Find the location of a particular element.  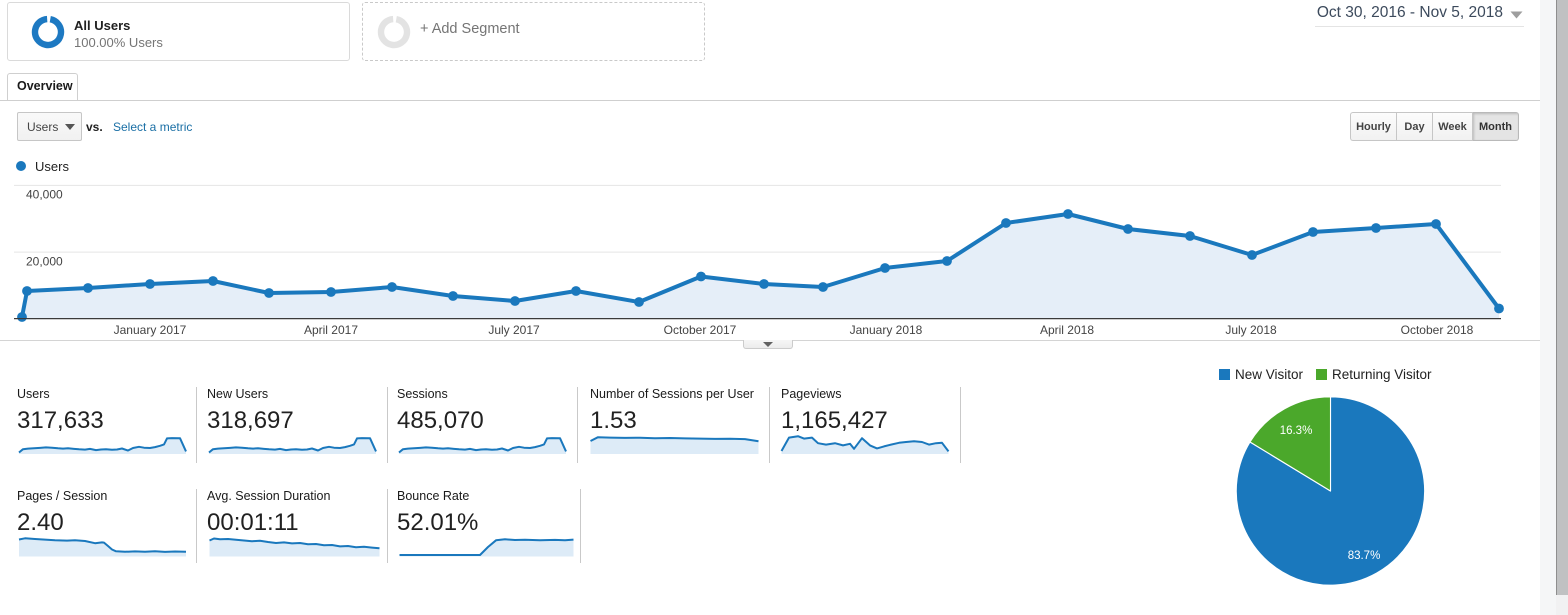

svg-text: October 2018 is located at coordinates (1437, 330).